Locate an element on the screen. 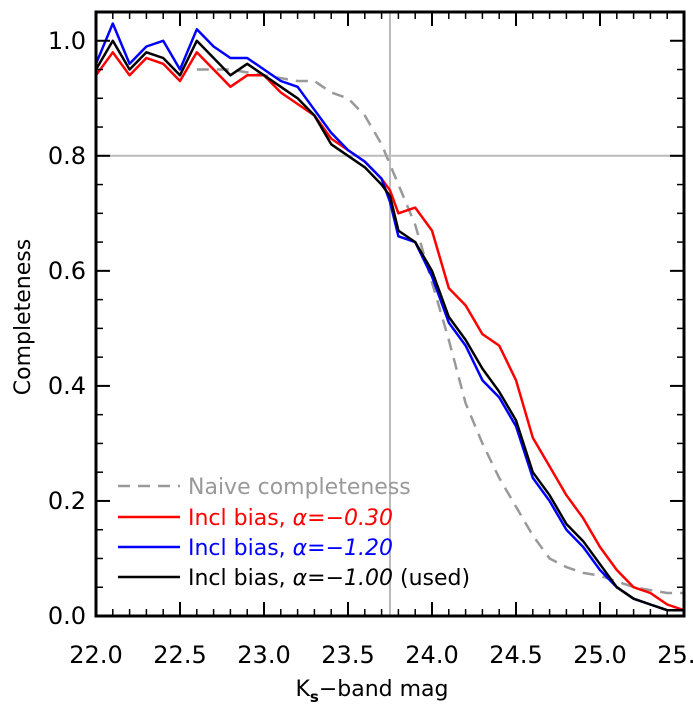 The image size is (693, 704). legend-label-prefix: Naive completeness is located at coordinates (299, 487).